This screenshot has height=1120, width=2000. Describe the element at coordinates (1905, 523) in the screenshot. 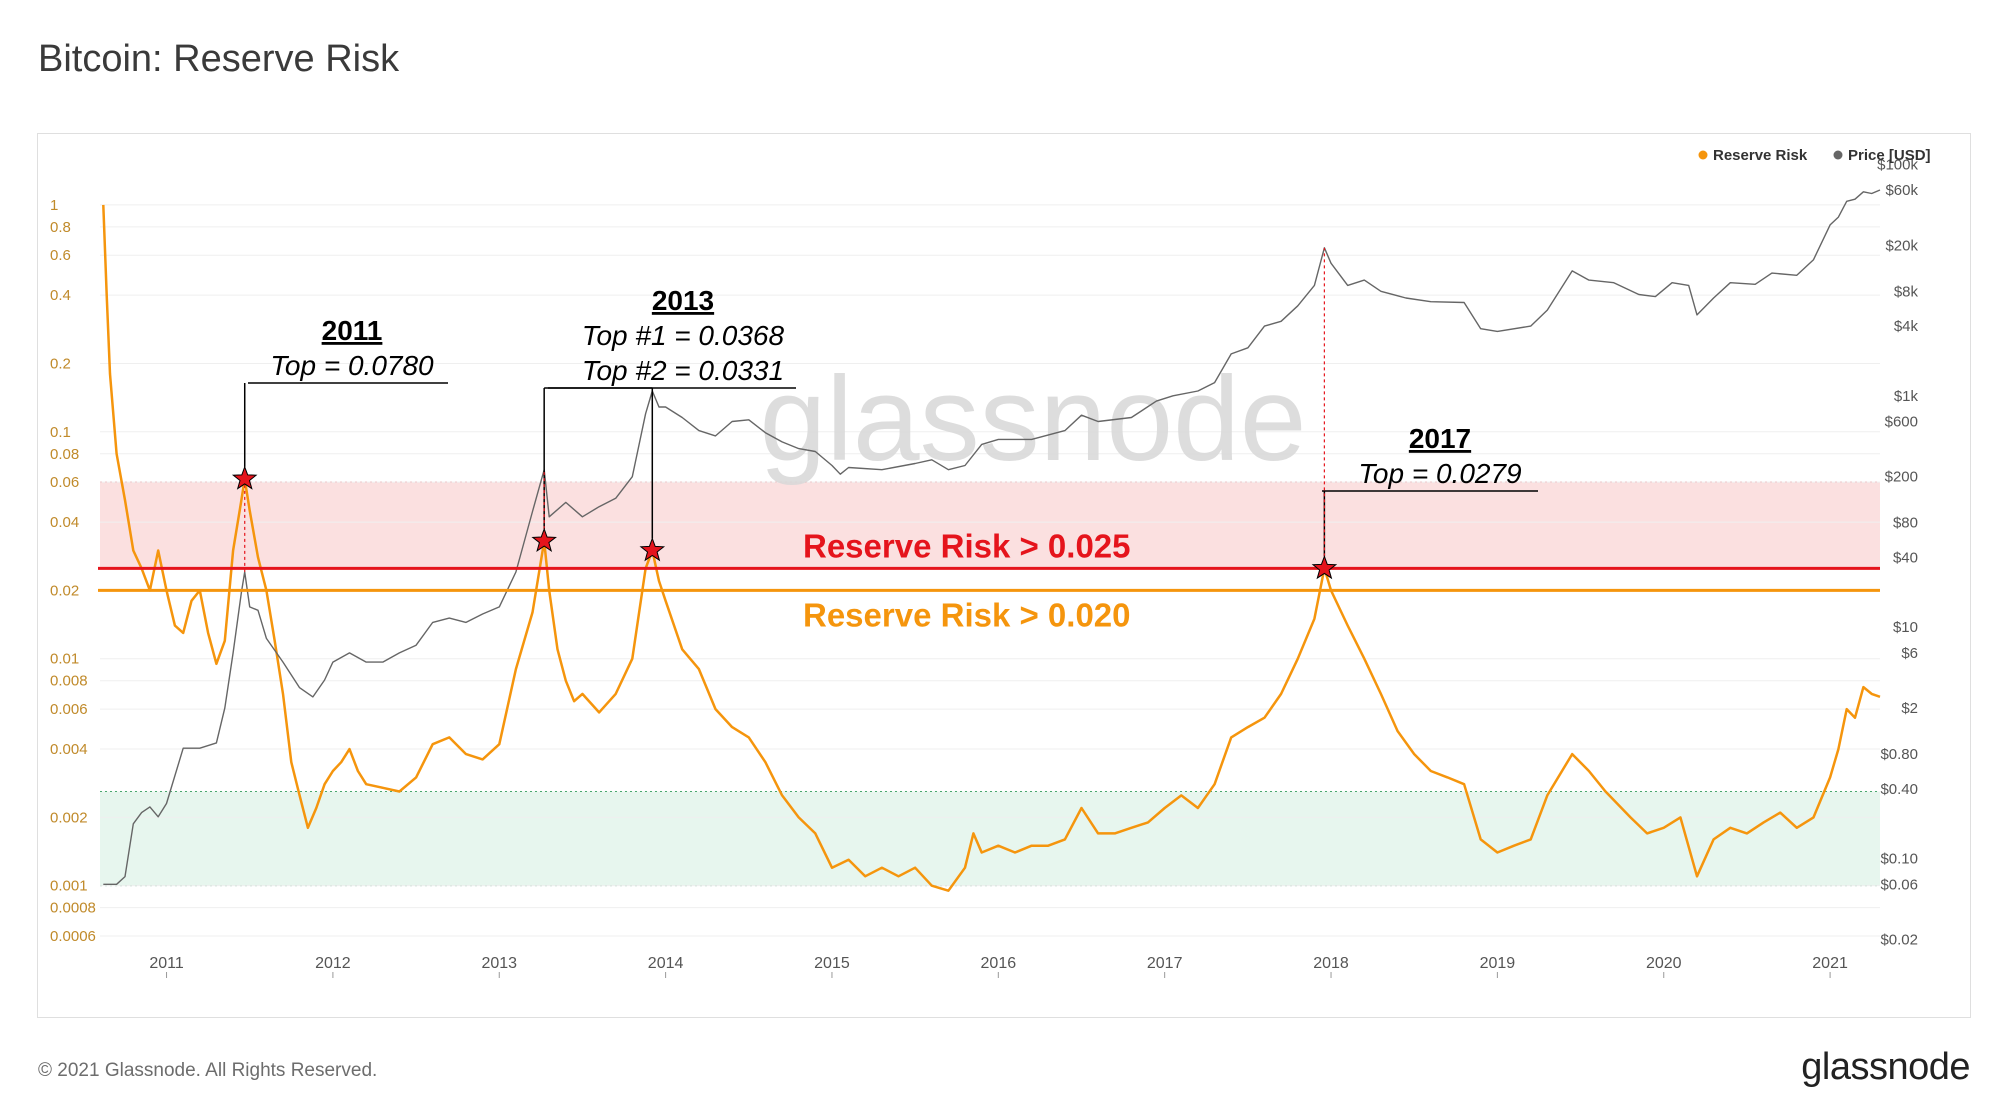

I see `y-right-tick-label: $80` at that location.